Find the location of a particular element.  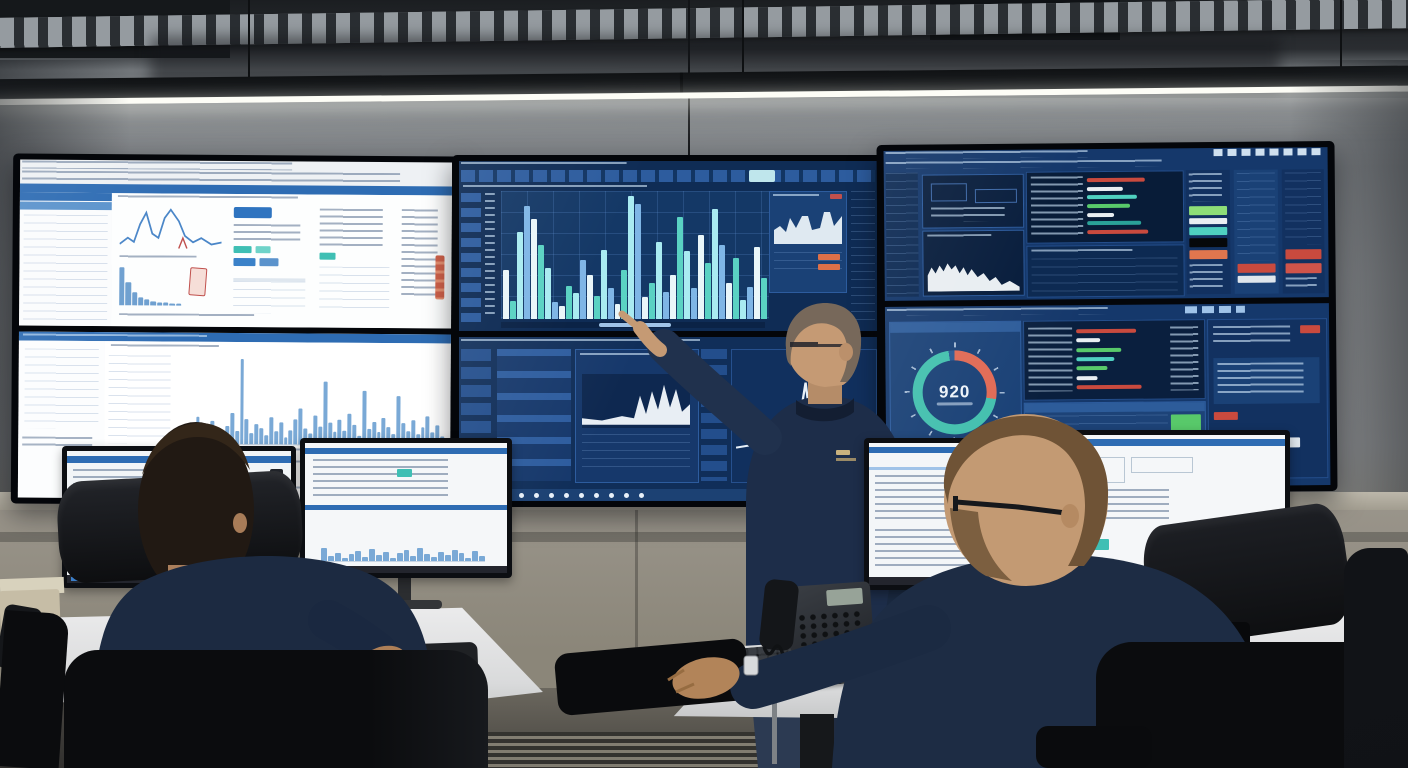

white-histogram is located at coordinates (973, 277).